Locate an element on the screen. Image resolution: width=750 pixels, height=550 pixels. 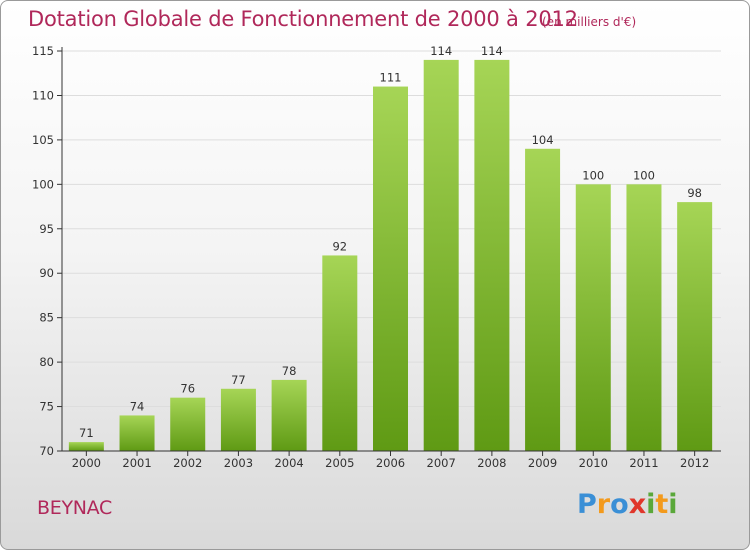
logo-letter: P is located at coordinates (587, 504).